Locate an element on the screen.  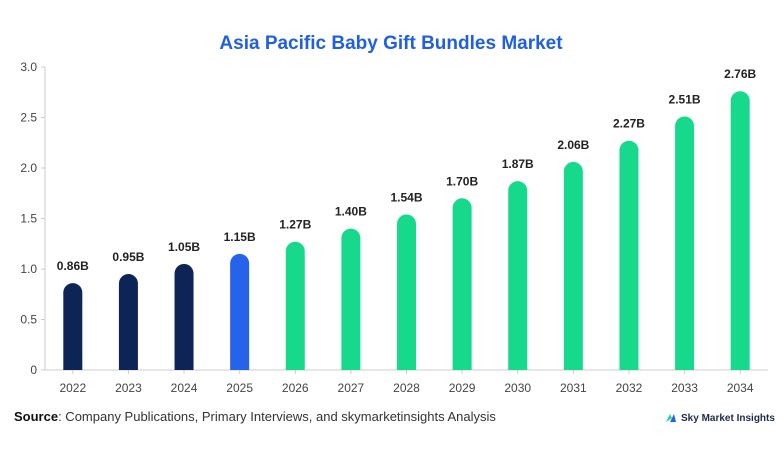
x-tick-label: 2028 is located at coordinates (406, 388).